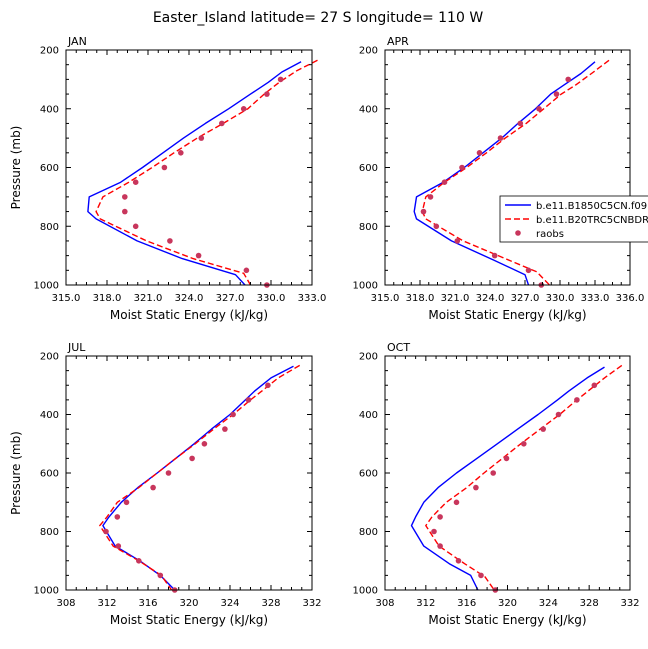 The width and height of the screenshot is (648, 649). Describe the element at coordinates (271, 298) in the screenshot. I see `x-tick-label: 330.0` at that location.